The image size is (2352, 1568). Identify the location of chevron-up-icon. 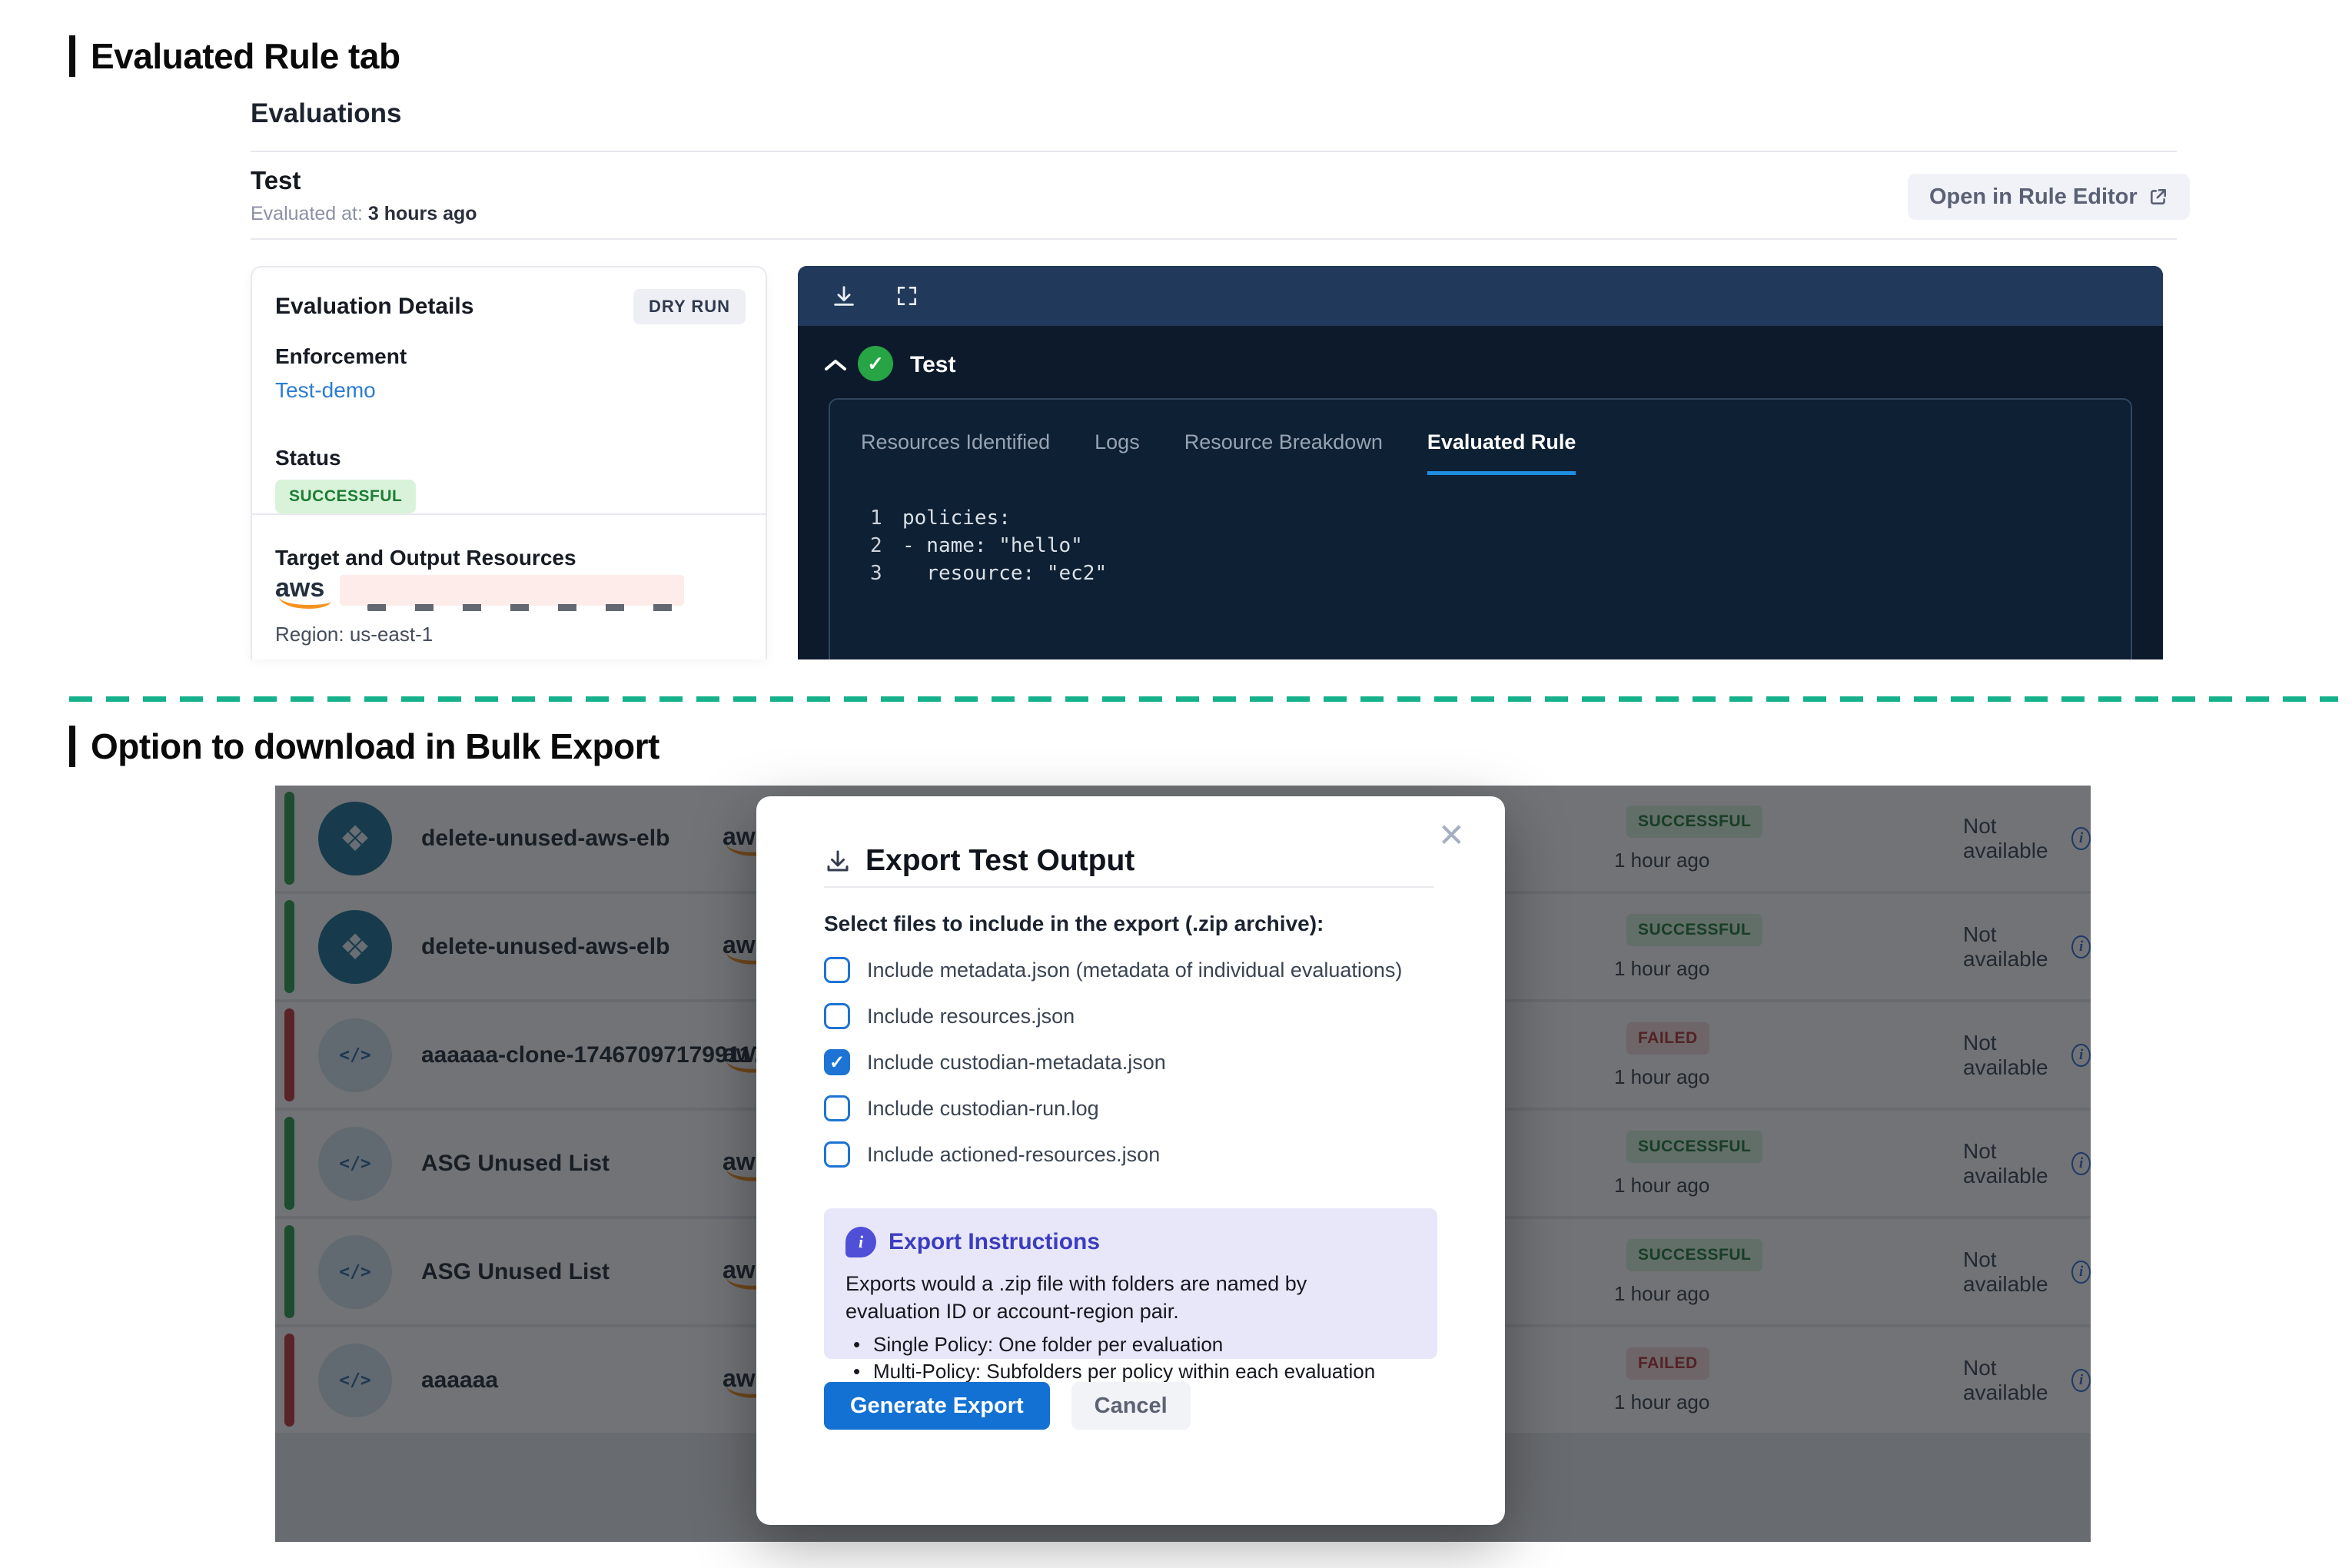
(836, 365).